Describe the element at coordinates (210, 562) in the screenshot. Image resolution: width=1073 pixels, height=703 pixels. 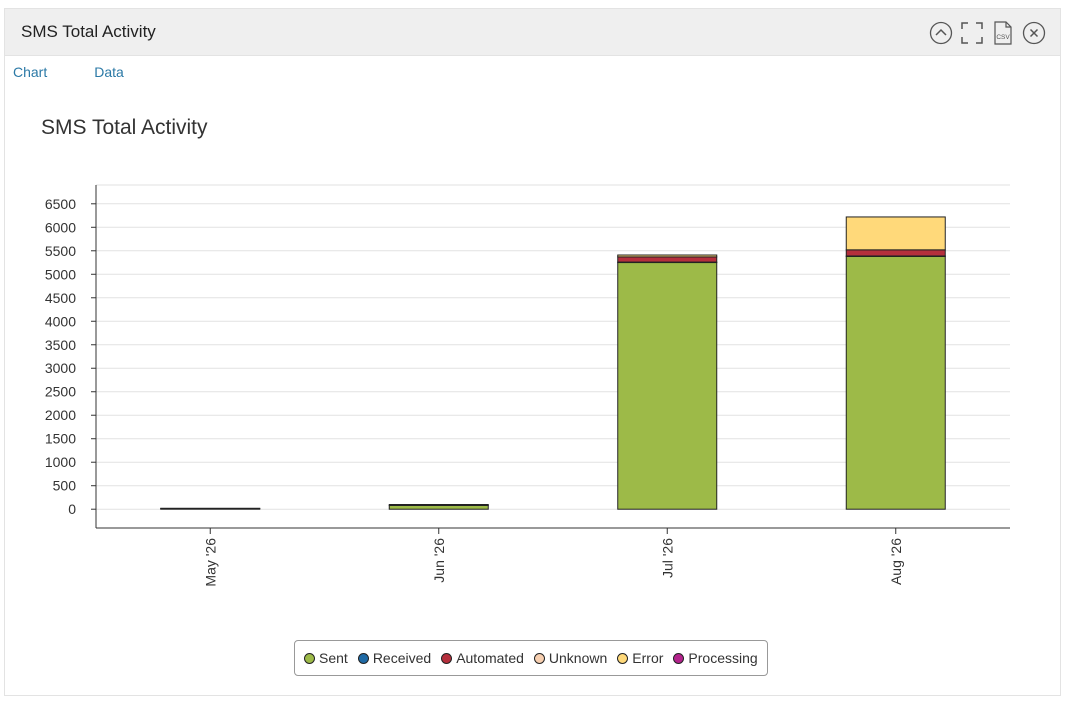
I see `x-tick-label: May '26` at that location.